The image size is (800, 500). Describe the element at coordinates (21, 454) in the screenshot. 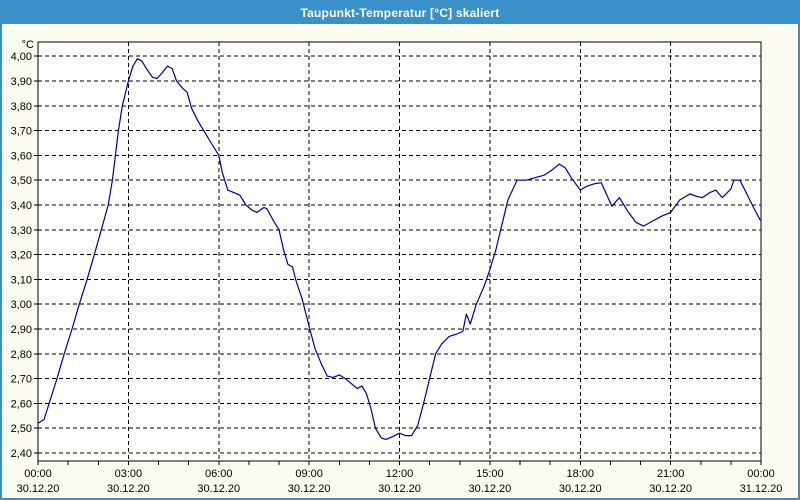

I see `y-tick-label: 2,40` at that location.